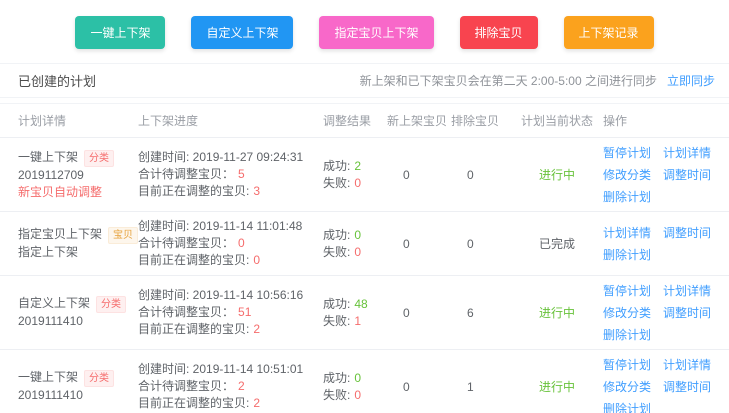  I want to click on listing-records-button: 上下架记录, so click(608, 32).